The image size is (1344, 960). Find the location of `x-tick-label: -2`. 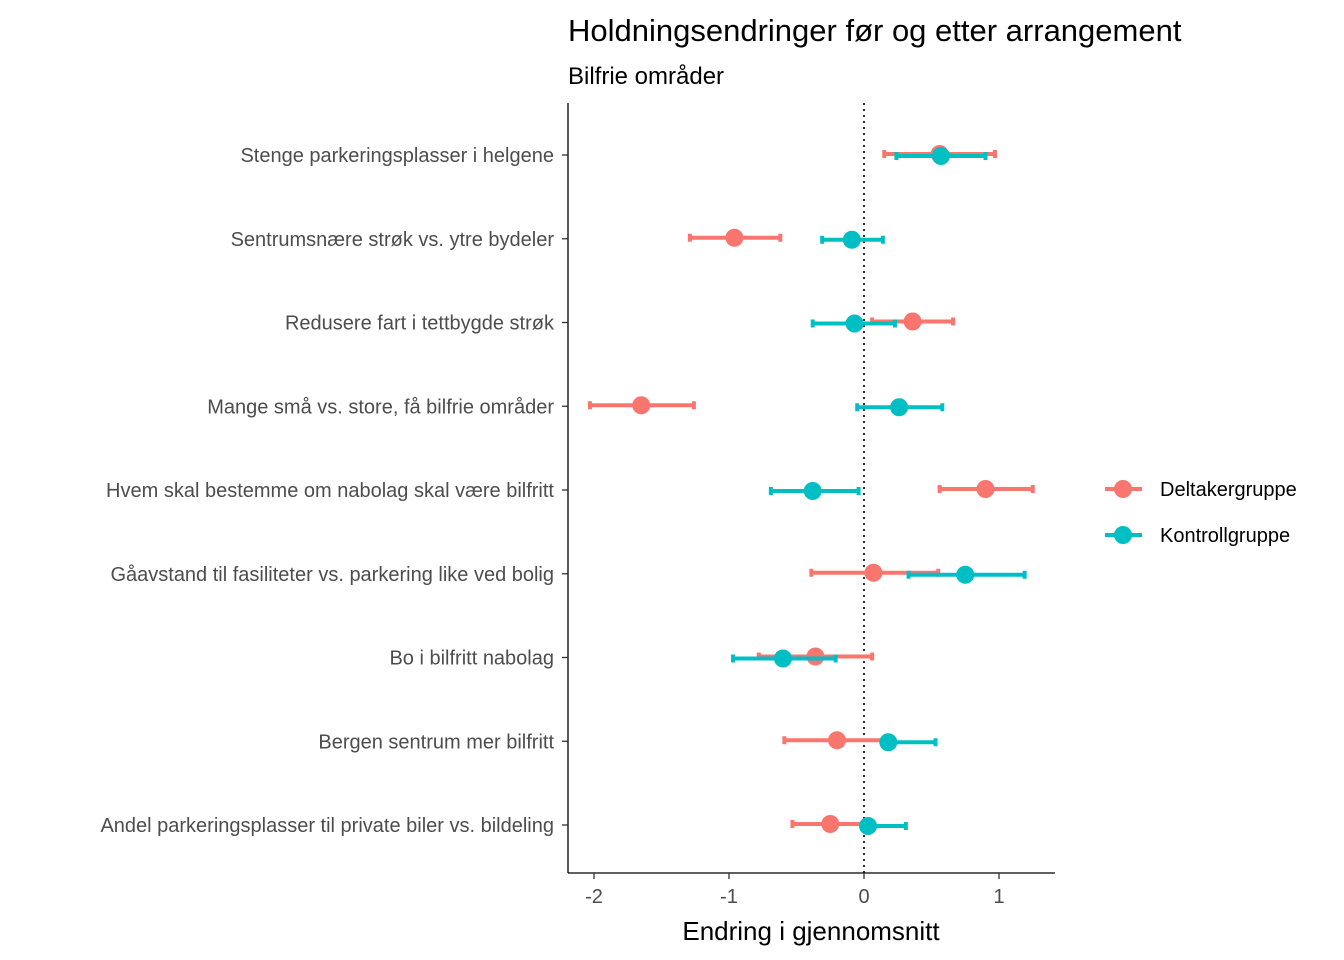

x-tick-label: -2 is located at coordinates (594, 897).